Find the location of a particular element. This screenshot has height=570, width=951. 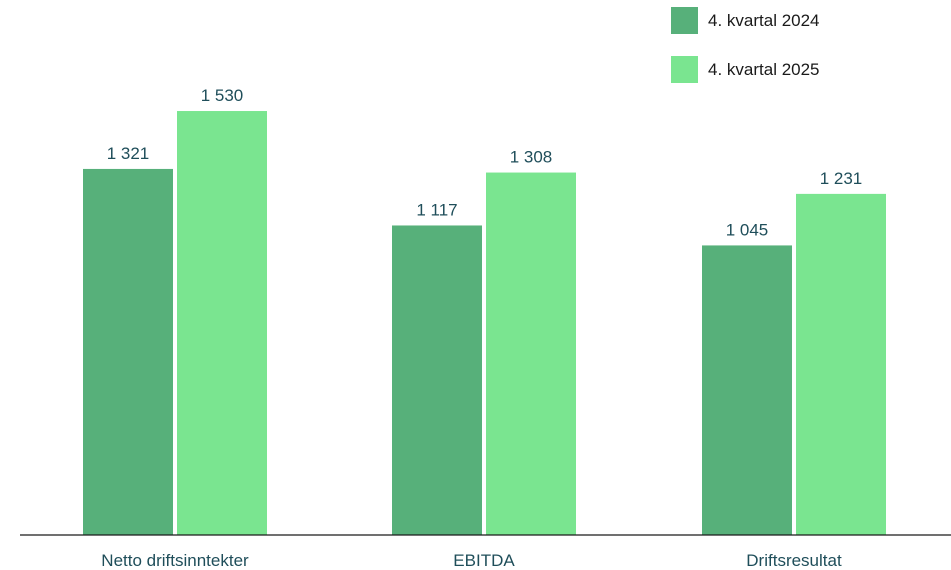

legend-swatch-q4-2025 is located at coordinates (684, 69).